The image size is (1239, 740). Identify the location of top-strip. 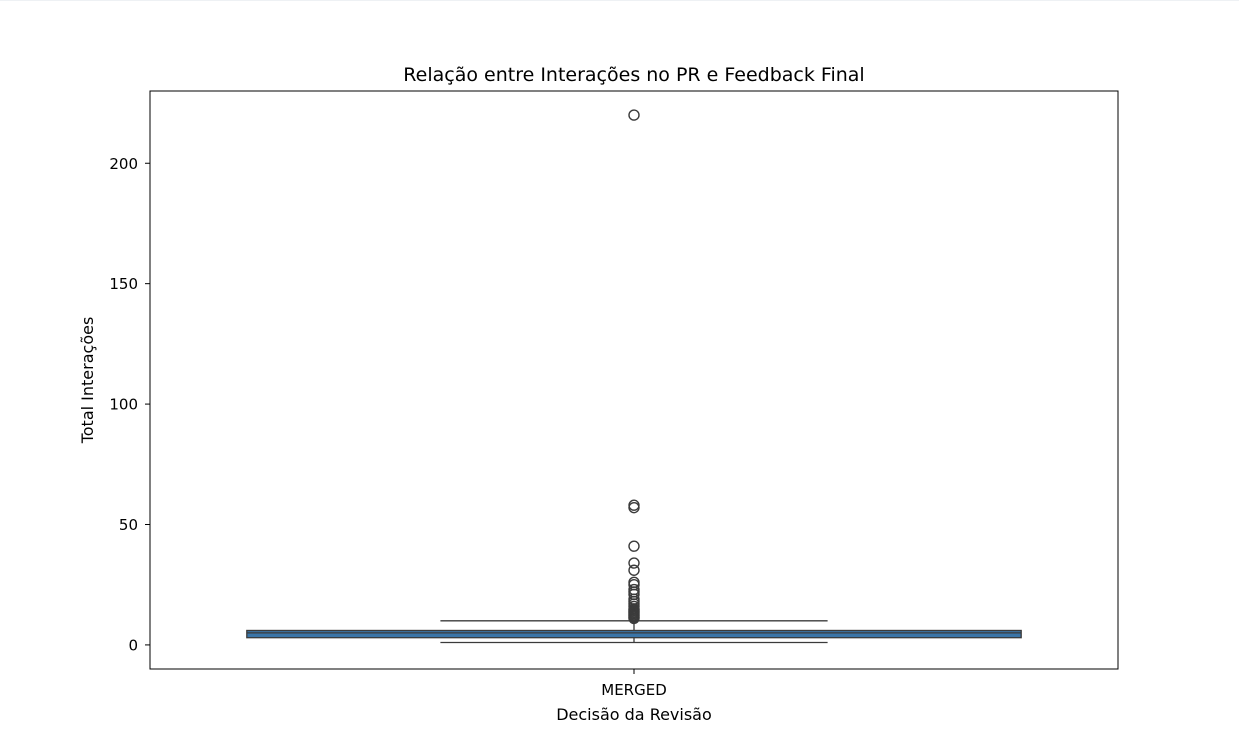
(619, 0).